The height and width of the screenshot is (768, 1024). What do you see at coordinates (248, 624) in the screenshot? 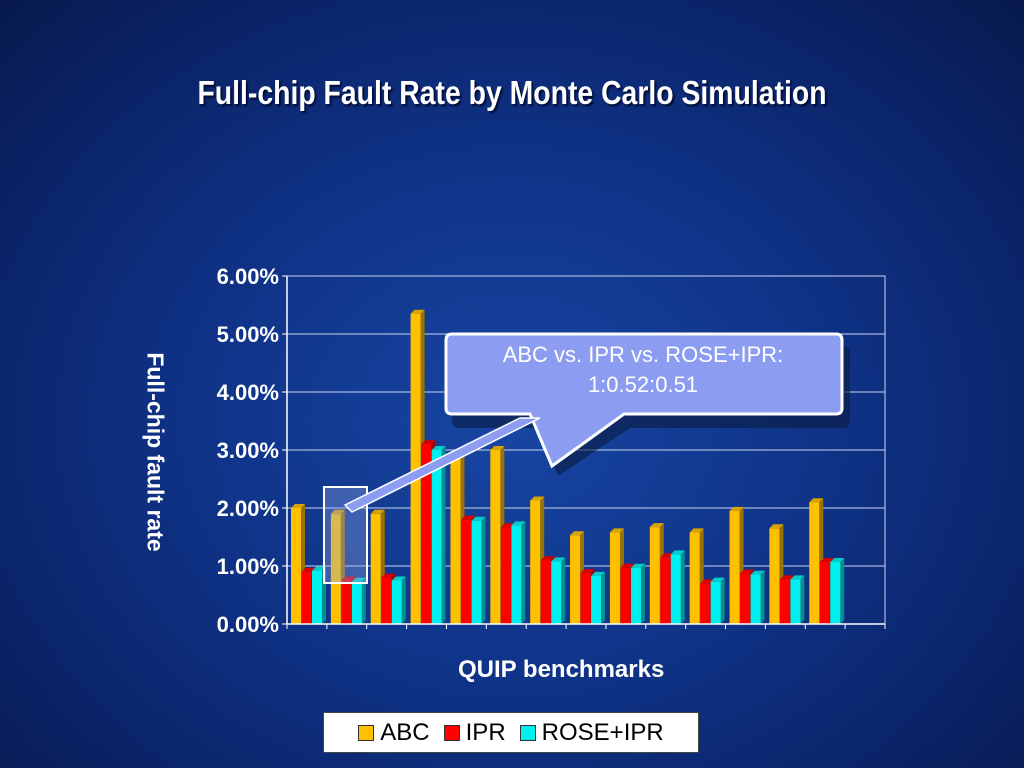
I see `y-tick-label: 0.00%` at bounding box center [248, 624].